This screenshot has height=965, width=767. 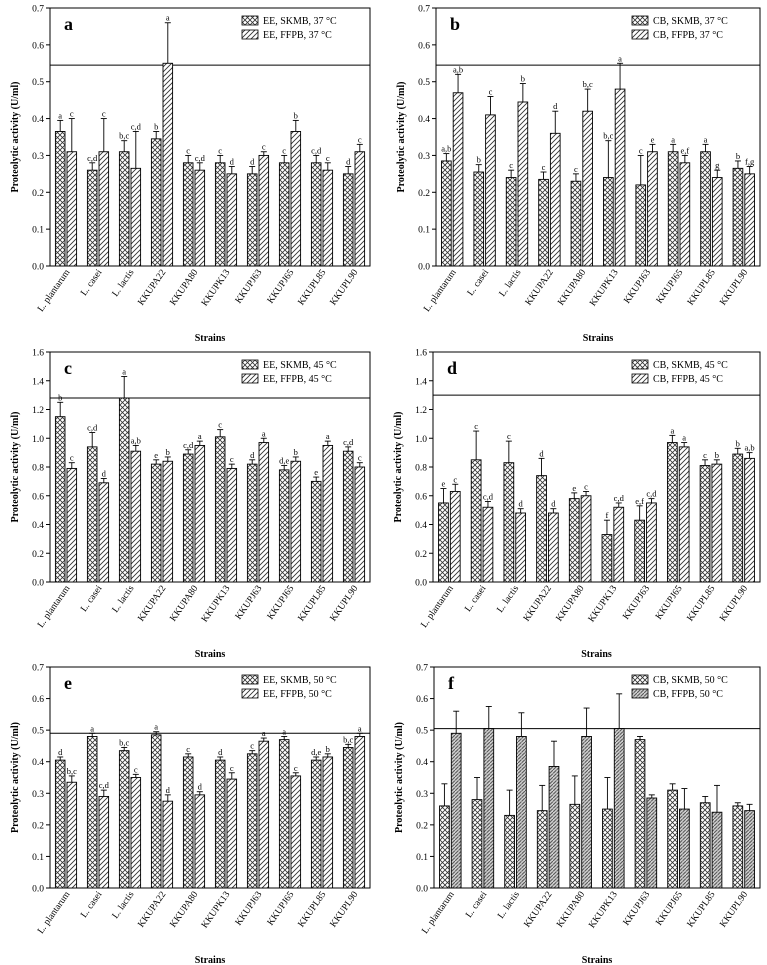 I want to click on significance-label: e, so click(x=653, y=139).